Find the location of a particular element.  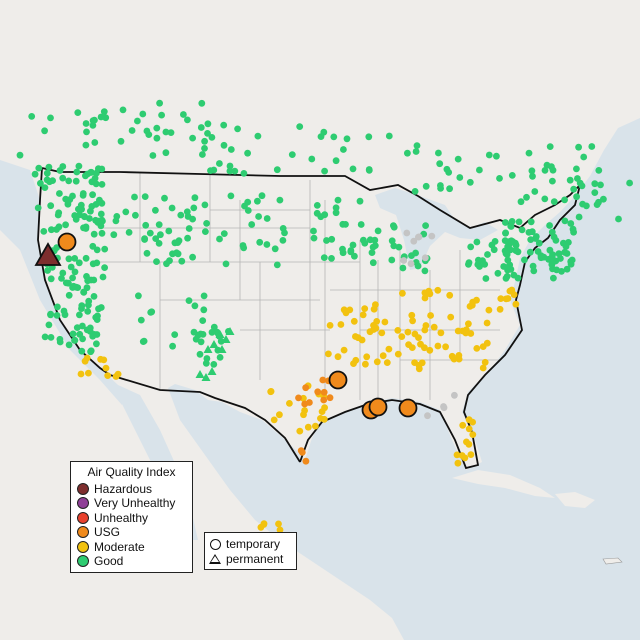

cuba is located at coordinates (503, 484).